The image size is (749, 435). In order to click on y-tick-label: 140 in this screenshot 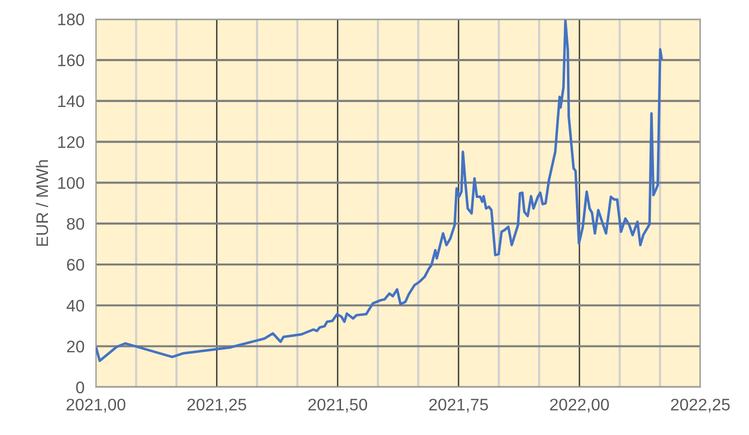, I will do `click(71, 101)`.